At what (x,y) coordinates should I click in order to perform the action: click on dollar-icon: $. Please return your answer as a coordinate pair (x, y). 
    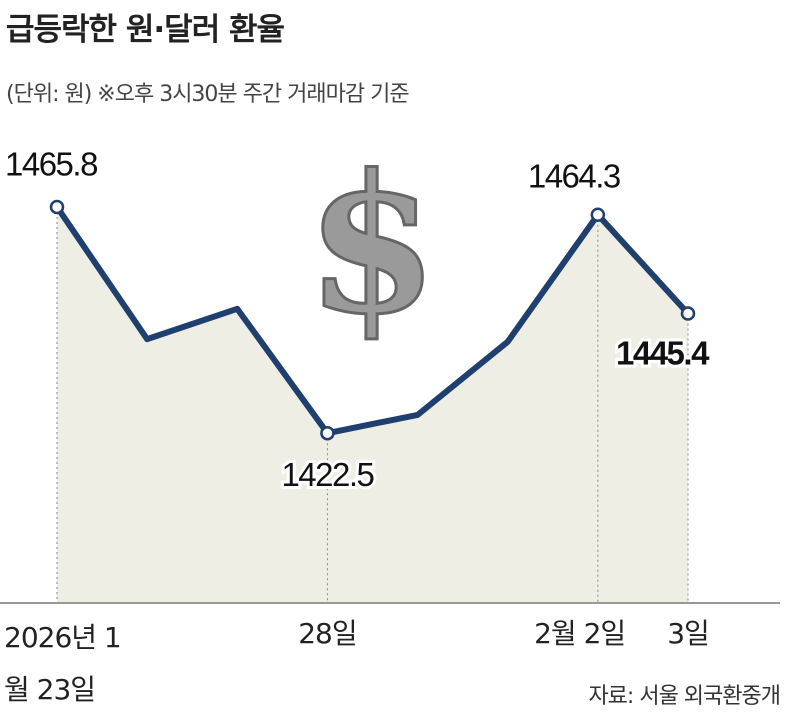
    Looking at the image, I should click on (372, 244).